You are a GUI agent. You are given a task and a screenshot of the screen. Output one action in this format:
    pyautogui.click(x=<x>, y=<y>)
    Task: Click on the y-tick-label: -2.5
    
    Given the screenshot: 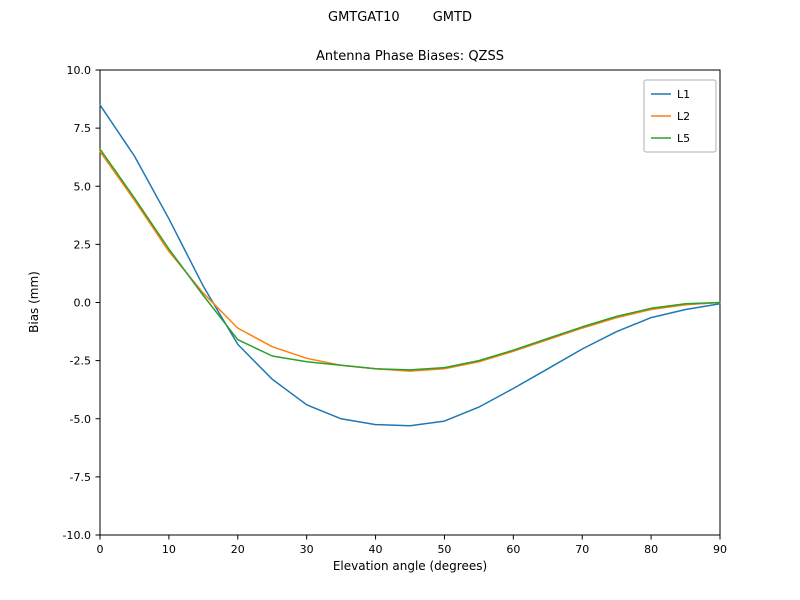 What is the action you would take?
    pyautogui.click(x=80, y=361)
    